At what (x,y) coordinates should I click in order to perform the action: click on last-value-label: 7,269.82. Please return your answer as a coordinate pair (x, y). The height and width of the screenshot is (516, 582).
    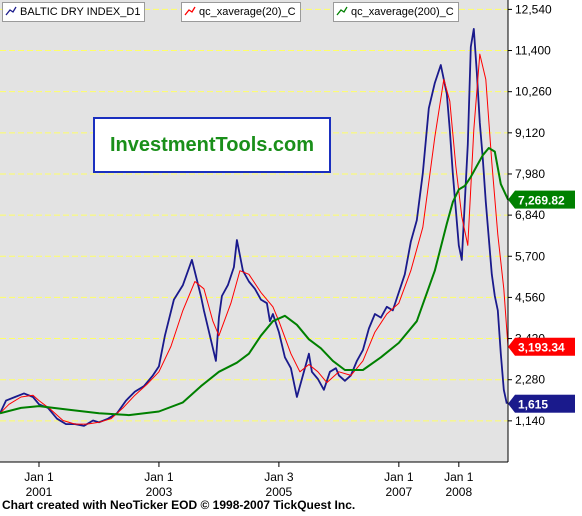
    Looking at the image, I should click on (541, 199).